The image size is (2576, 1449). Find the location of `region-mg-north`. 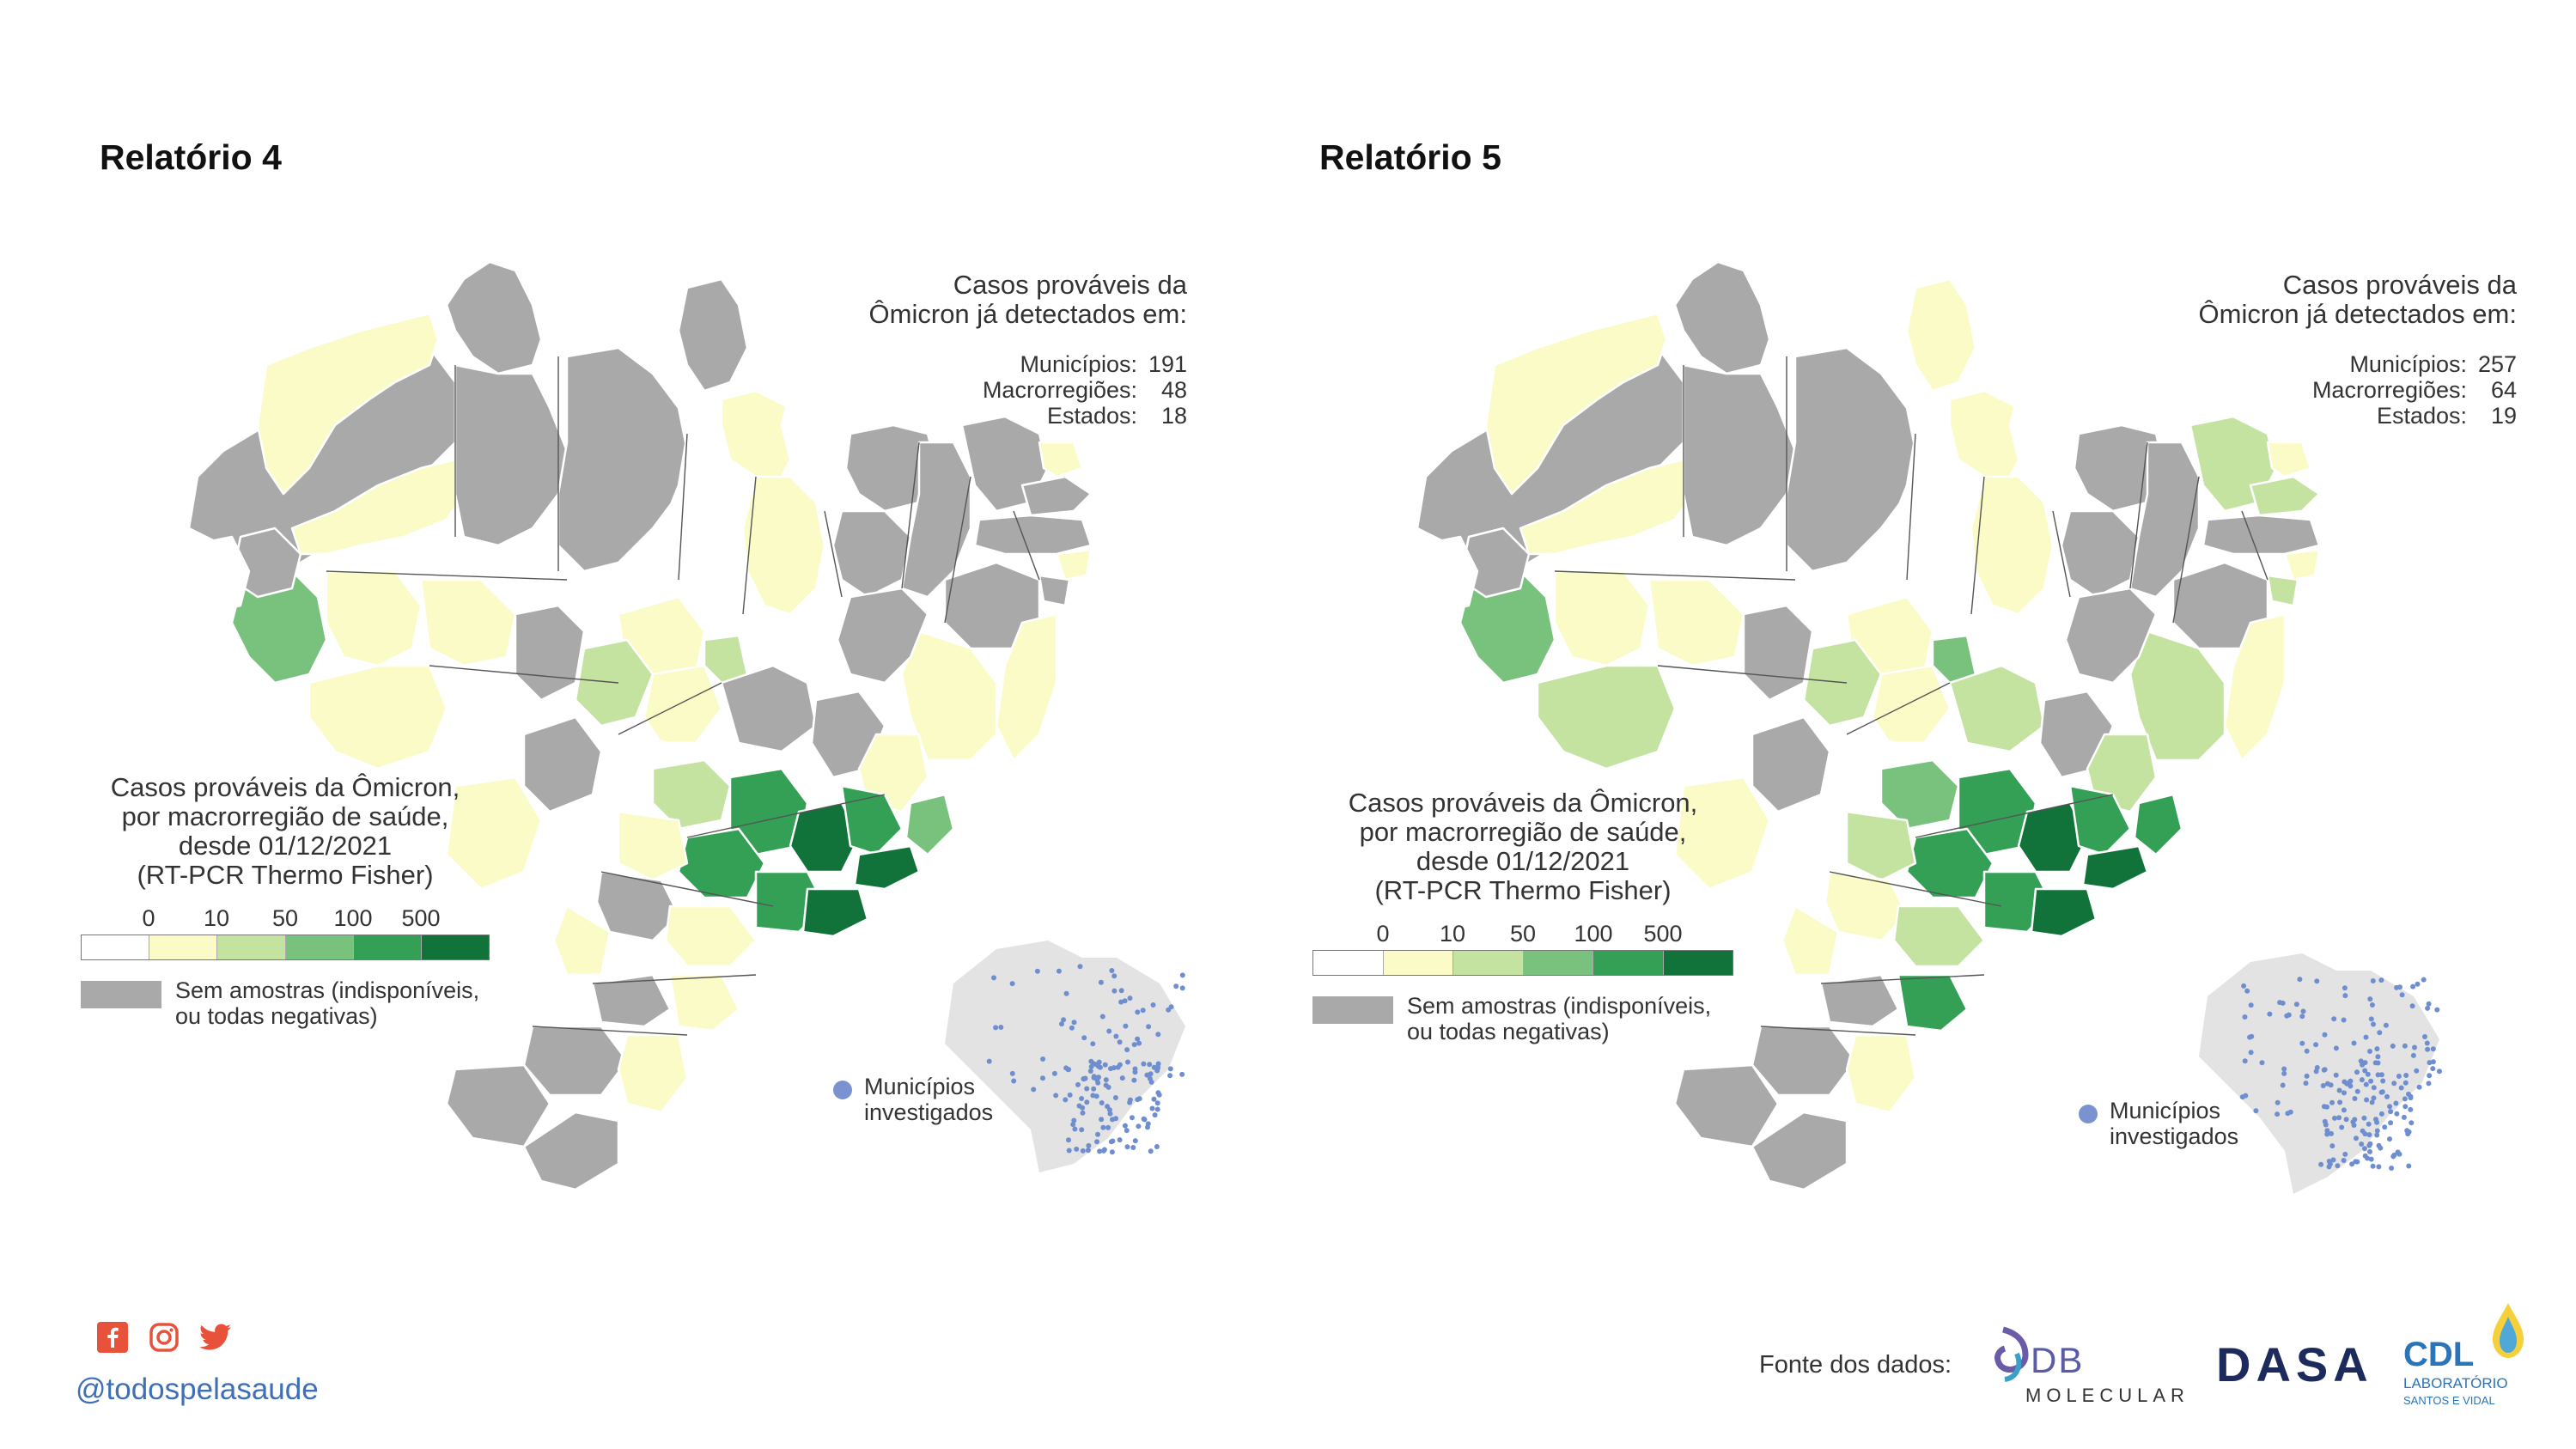

region-mg-north is located at coordinates (1997, 708).